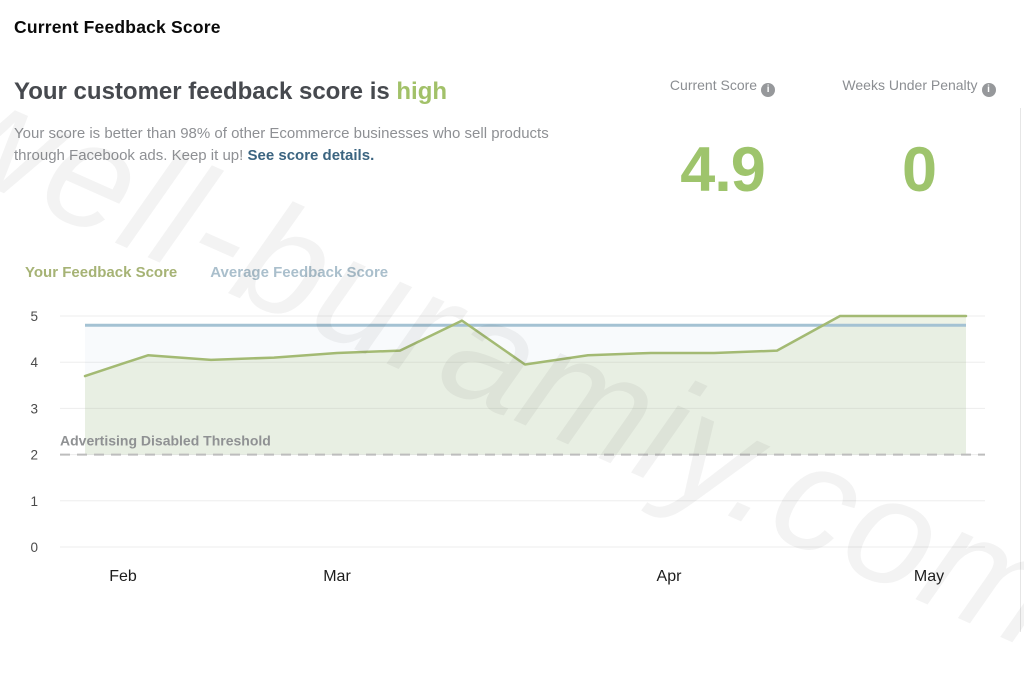  Describe the element at coordinates (1020, 370) in the screenshot. I see `panel-right-border` at that location.